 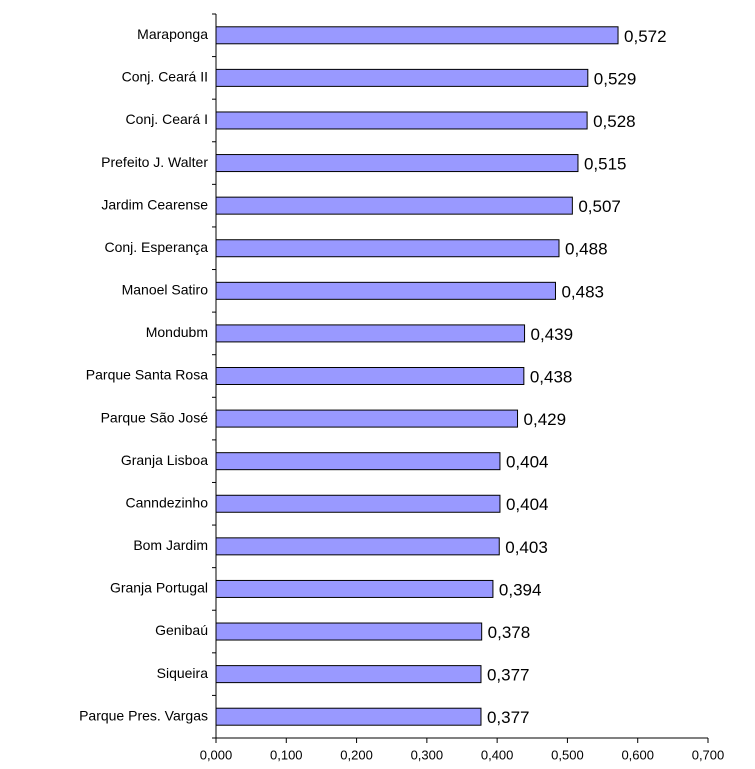 What do you see at coordinates (567, 754) in the screenshot?
I see `x-tick-label: 0,500` at bounding box center [567, 754].